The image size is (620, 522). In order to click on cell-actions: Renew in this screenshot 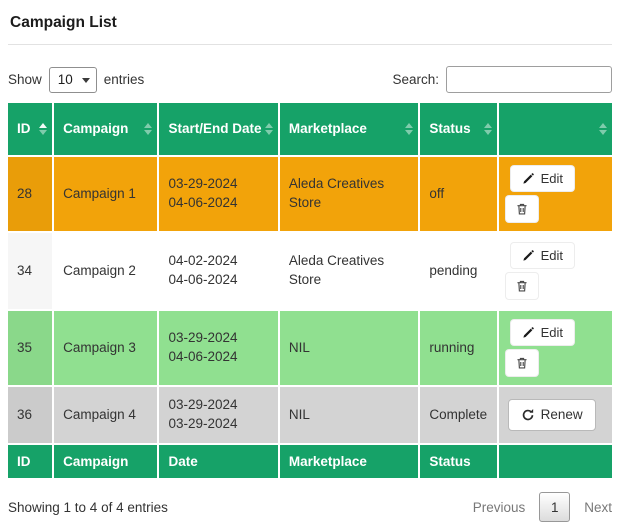, I will do `click(555, 415)`.